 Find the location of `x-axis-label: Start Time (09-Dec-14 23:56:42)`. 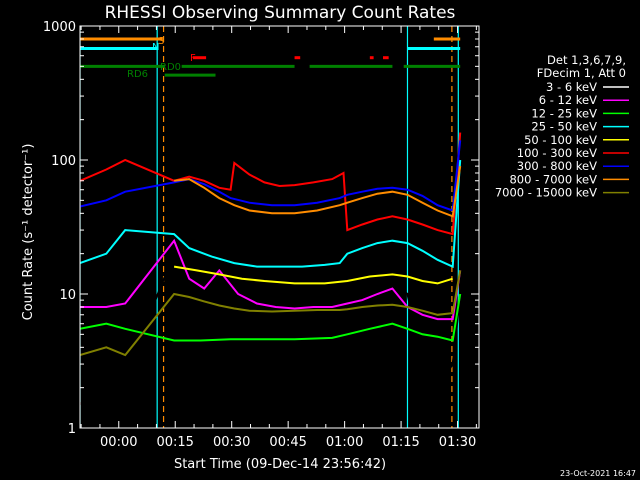

x-axis-label: Start Time (09-Dec-14 23:56:42) is located at coordinates (280, 464).